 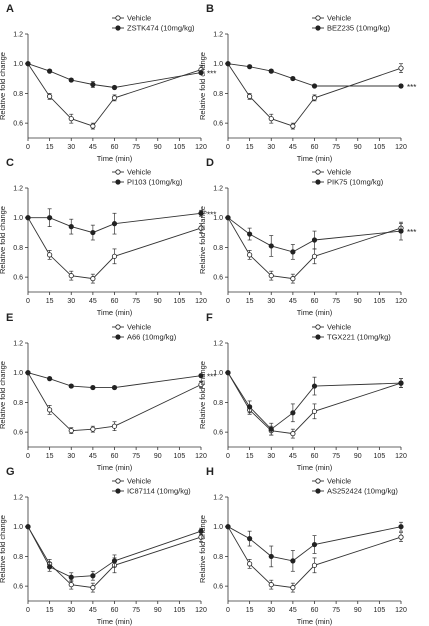 What do you see at coordinates (10, 9) in the screenshot?
I see `panel-letter: A` at bounding box center [10, 9].